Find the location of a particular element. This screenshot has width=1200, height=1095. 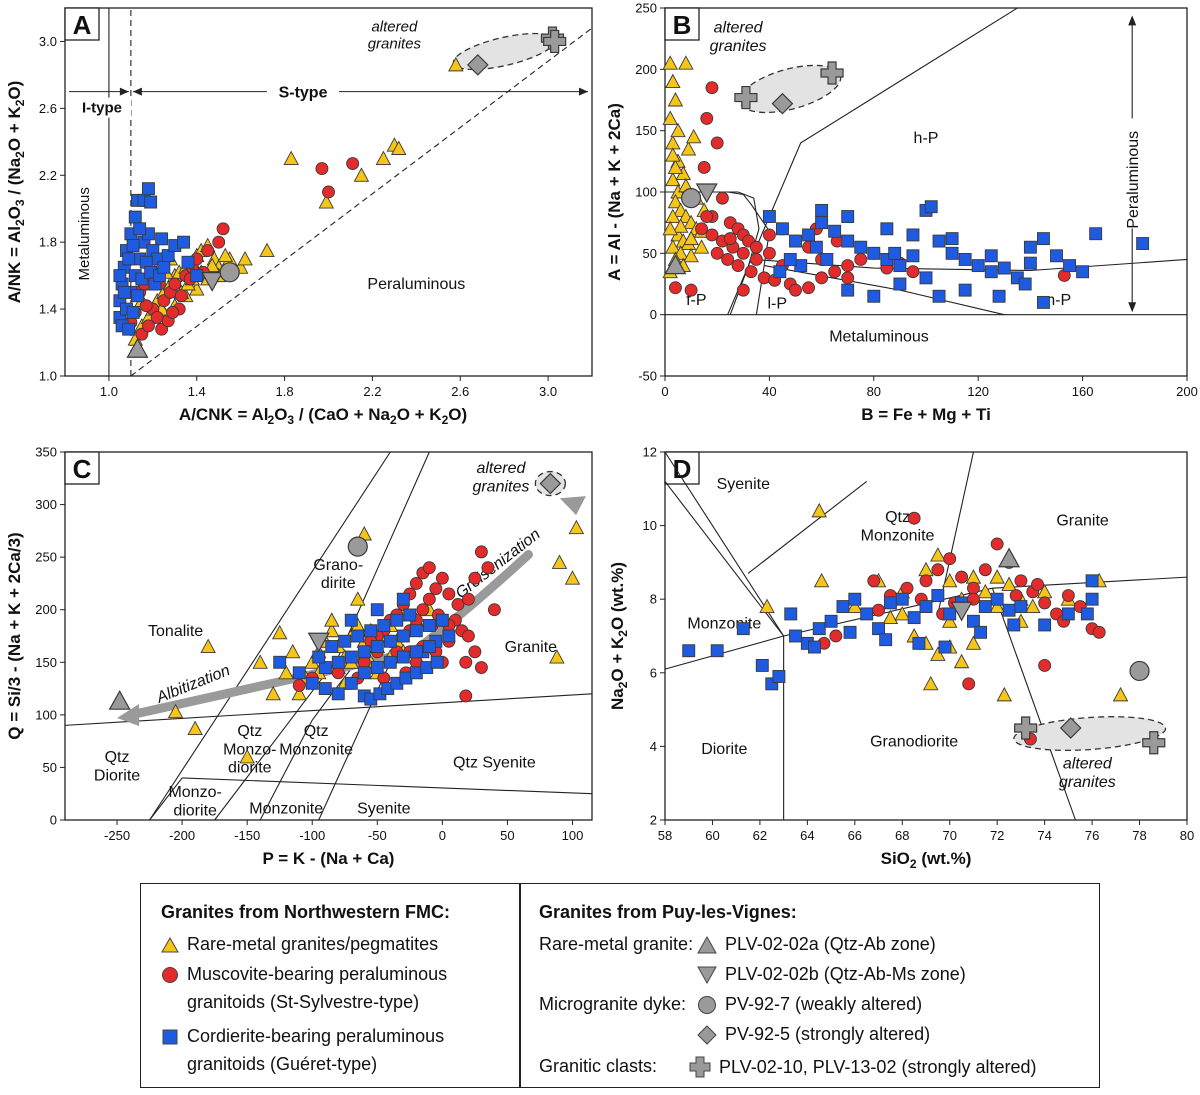

legend-item-muscovite: Muscovite-bearing peraluminous is located at coordinates (304, 974).